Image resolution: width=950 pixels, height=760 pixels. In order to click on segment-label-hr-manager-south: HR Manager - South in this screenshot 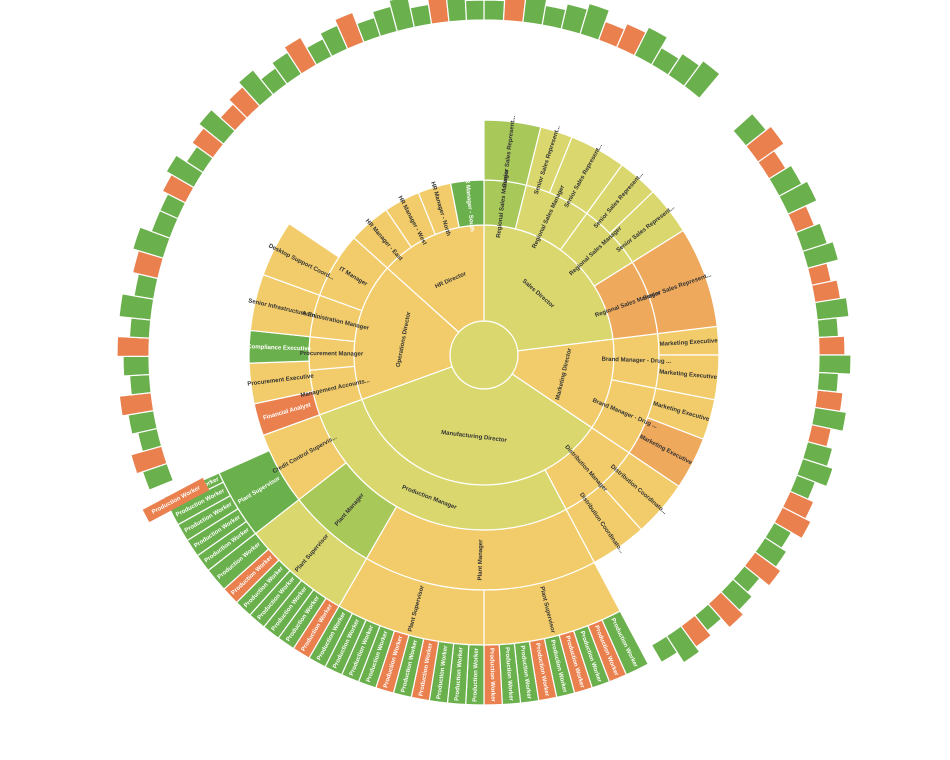, I will do `click(468, 203)`.